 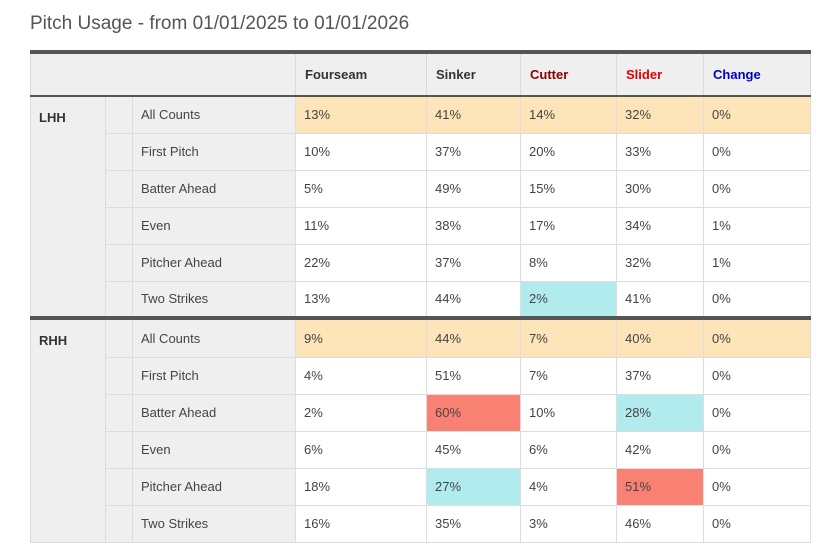 What do you see at coordinates (660, 412) in the screenshot?
I see `usage-value-cell: 28%` at bounding box center [660, 412].